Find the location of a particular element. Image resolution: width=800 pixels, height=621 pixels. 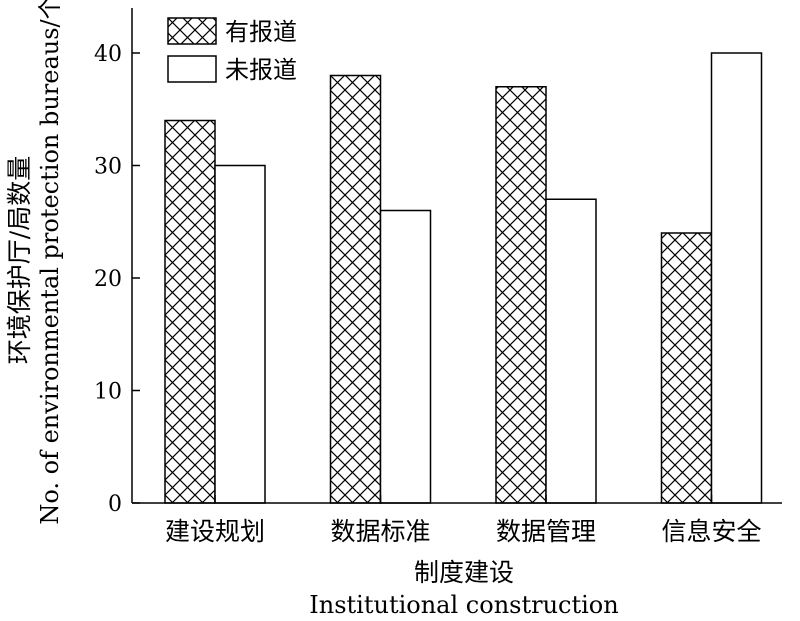

legend-swatch-unreported is located at coordinates (192, 69).